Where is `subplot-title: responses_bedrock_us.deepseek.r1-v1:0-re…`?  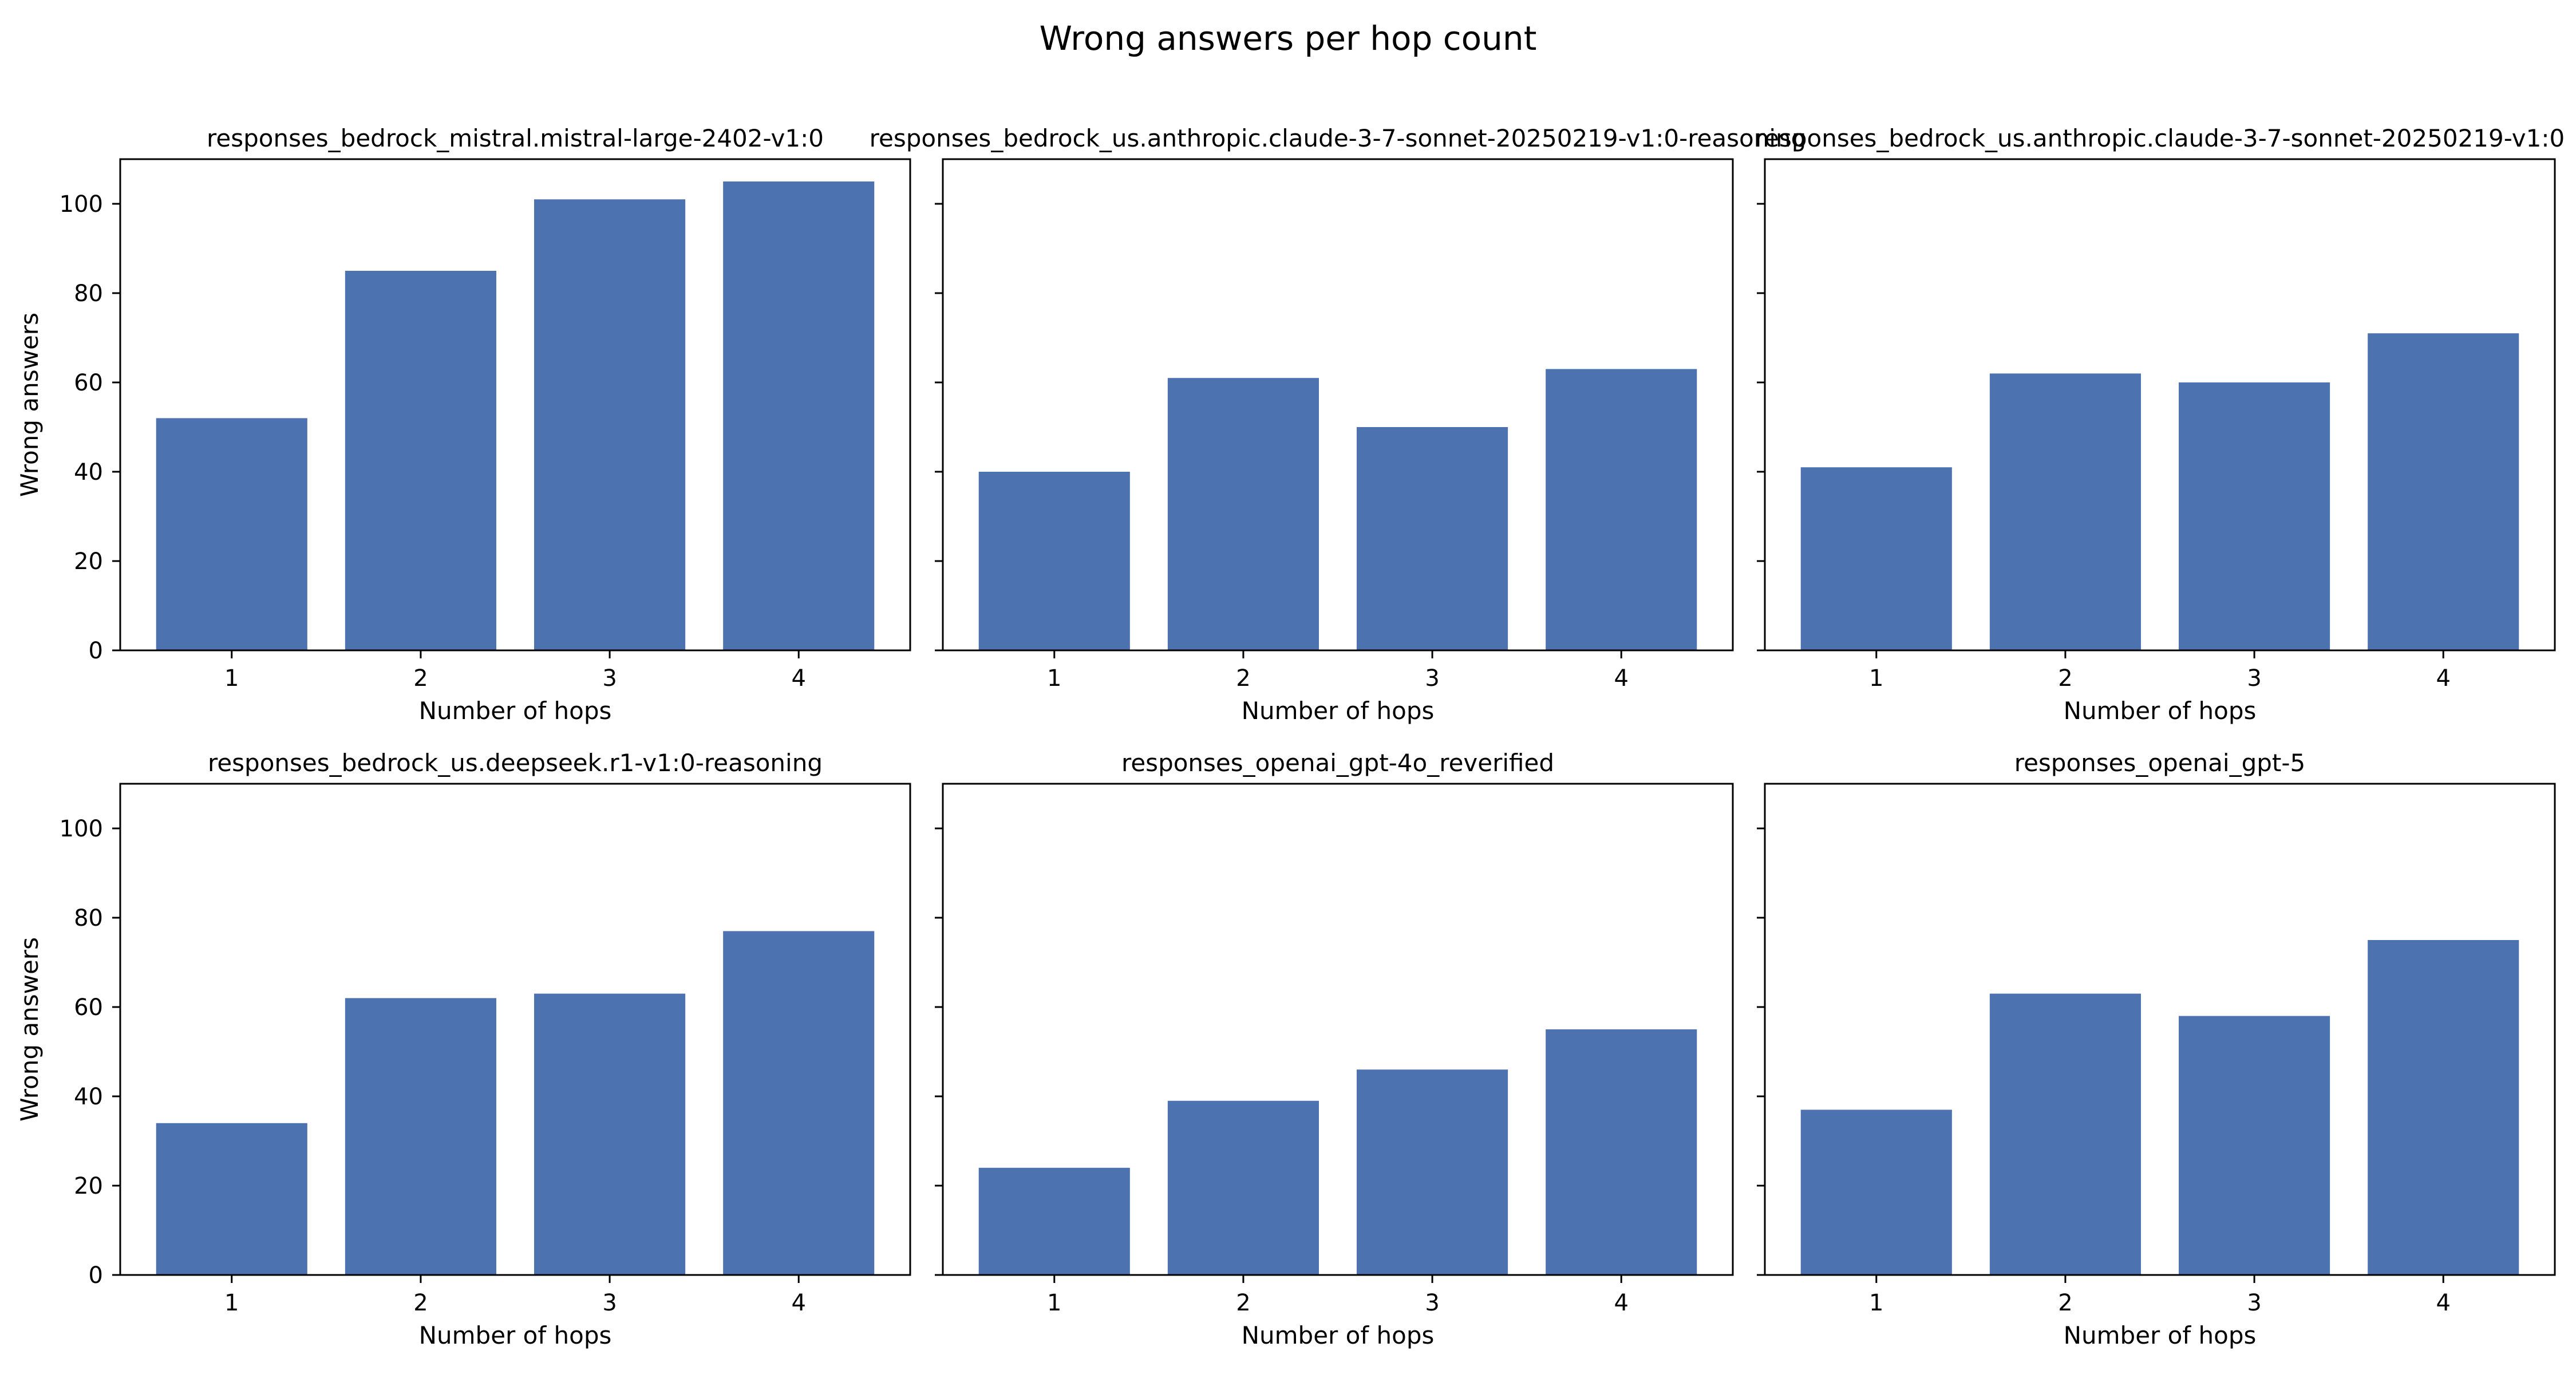
subplot-title: responses_bedrock_us.deepseek.r1-v1:0-re… is located at coordinates (515, 763).